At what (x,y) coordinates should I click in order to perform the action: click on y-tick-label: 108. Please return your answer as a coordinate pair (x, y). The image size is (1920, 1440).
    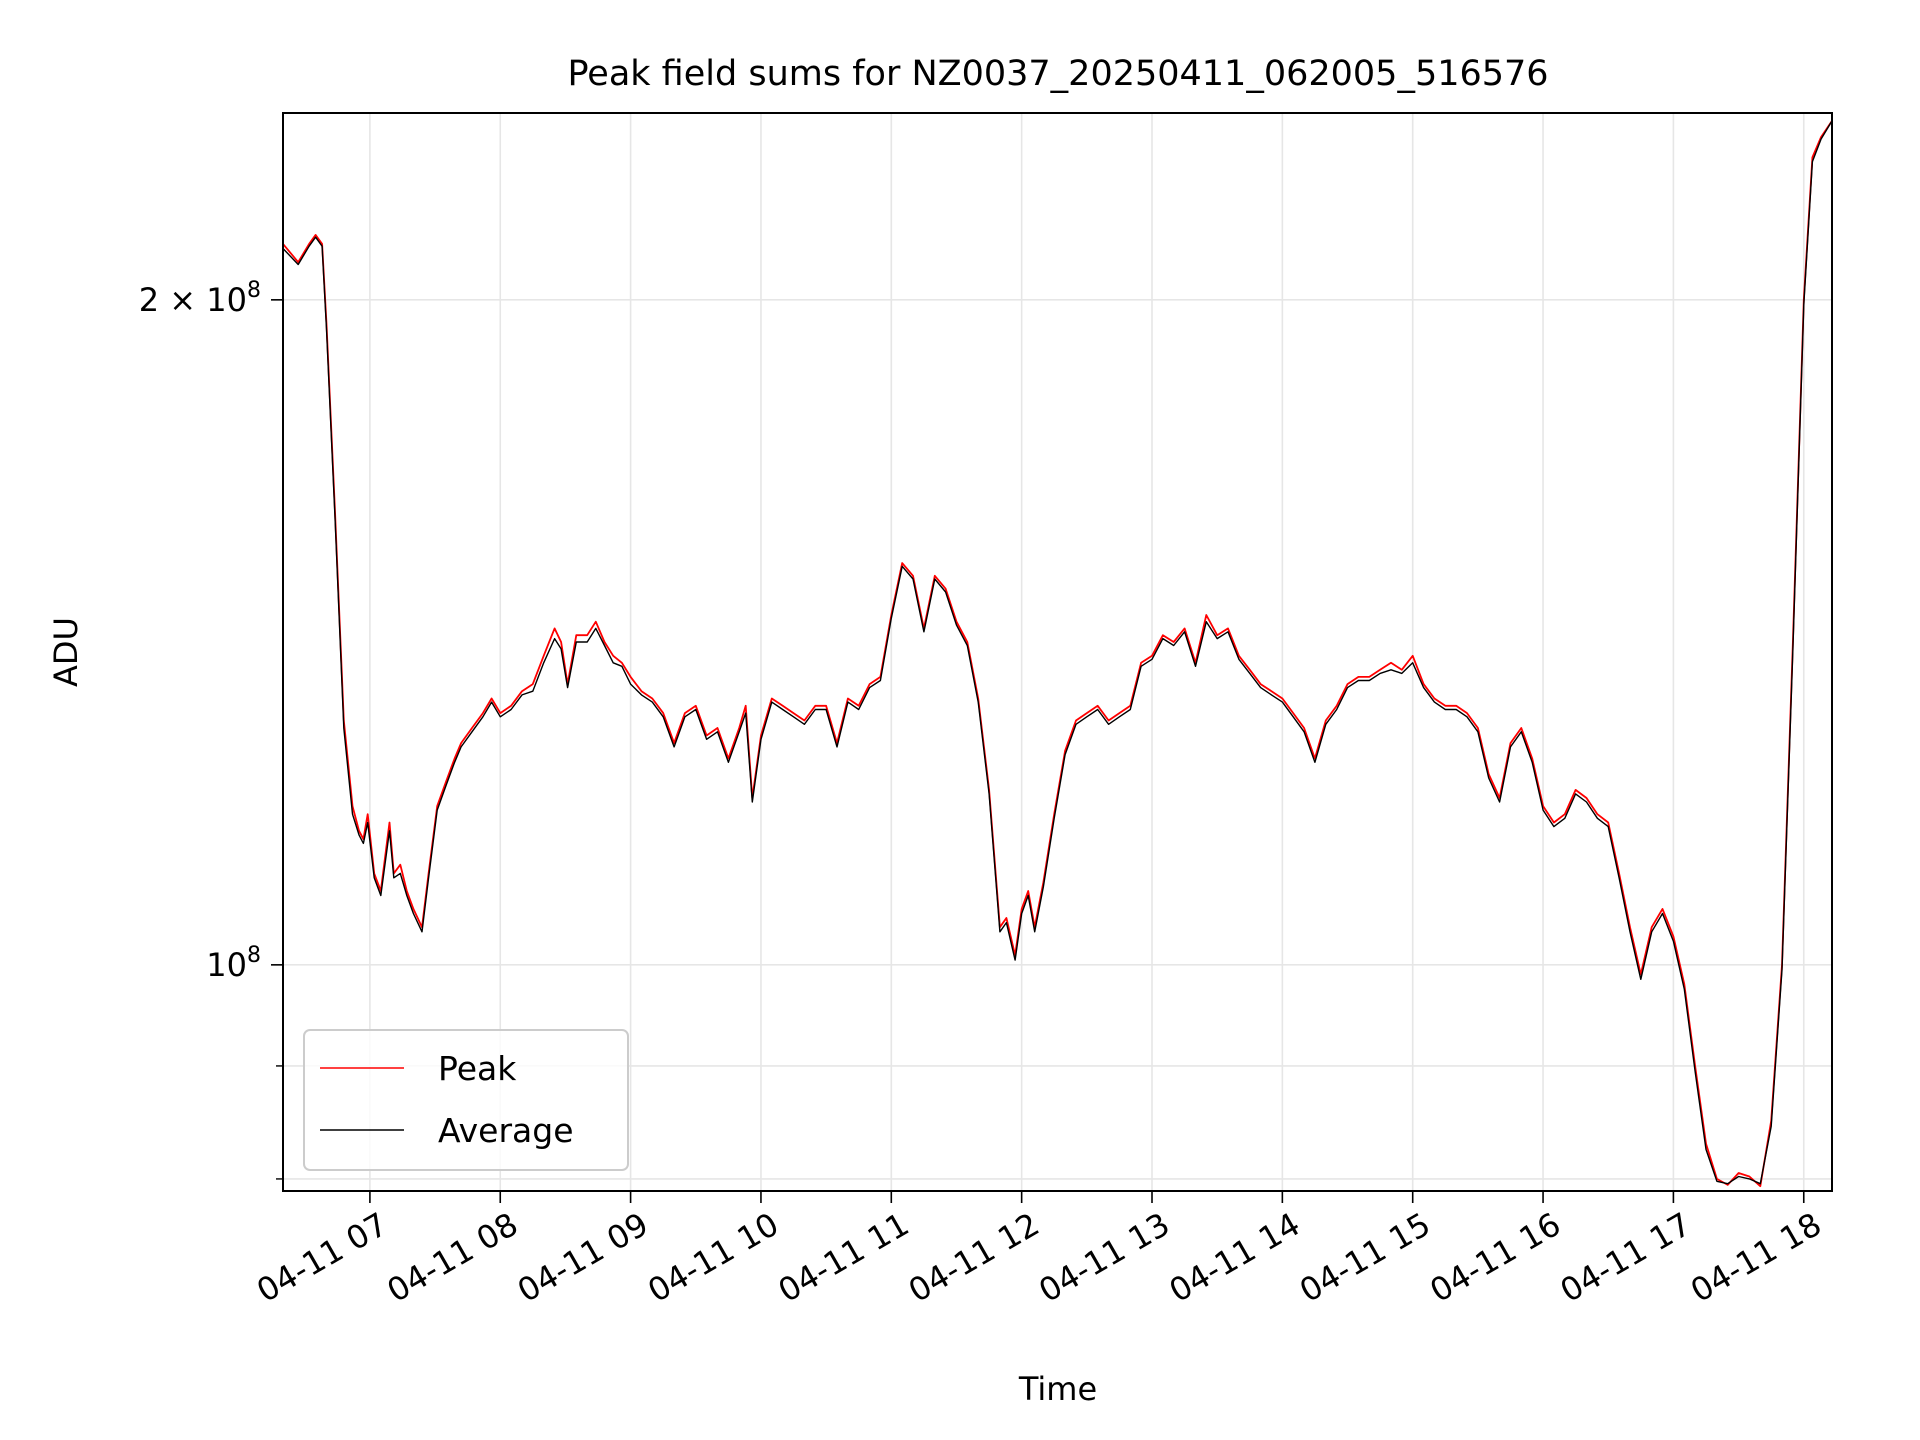
    Looking at the image, I should click on (233, 963).